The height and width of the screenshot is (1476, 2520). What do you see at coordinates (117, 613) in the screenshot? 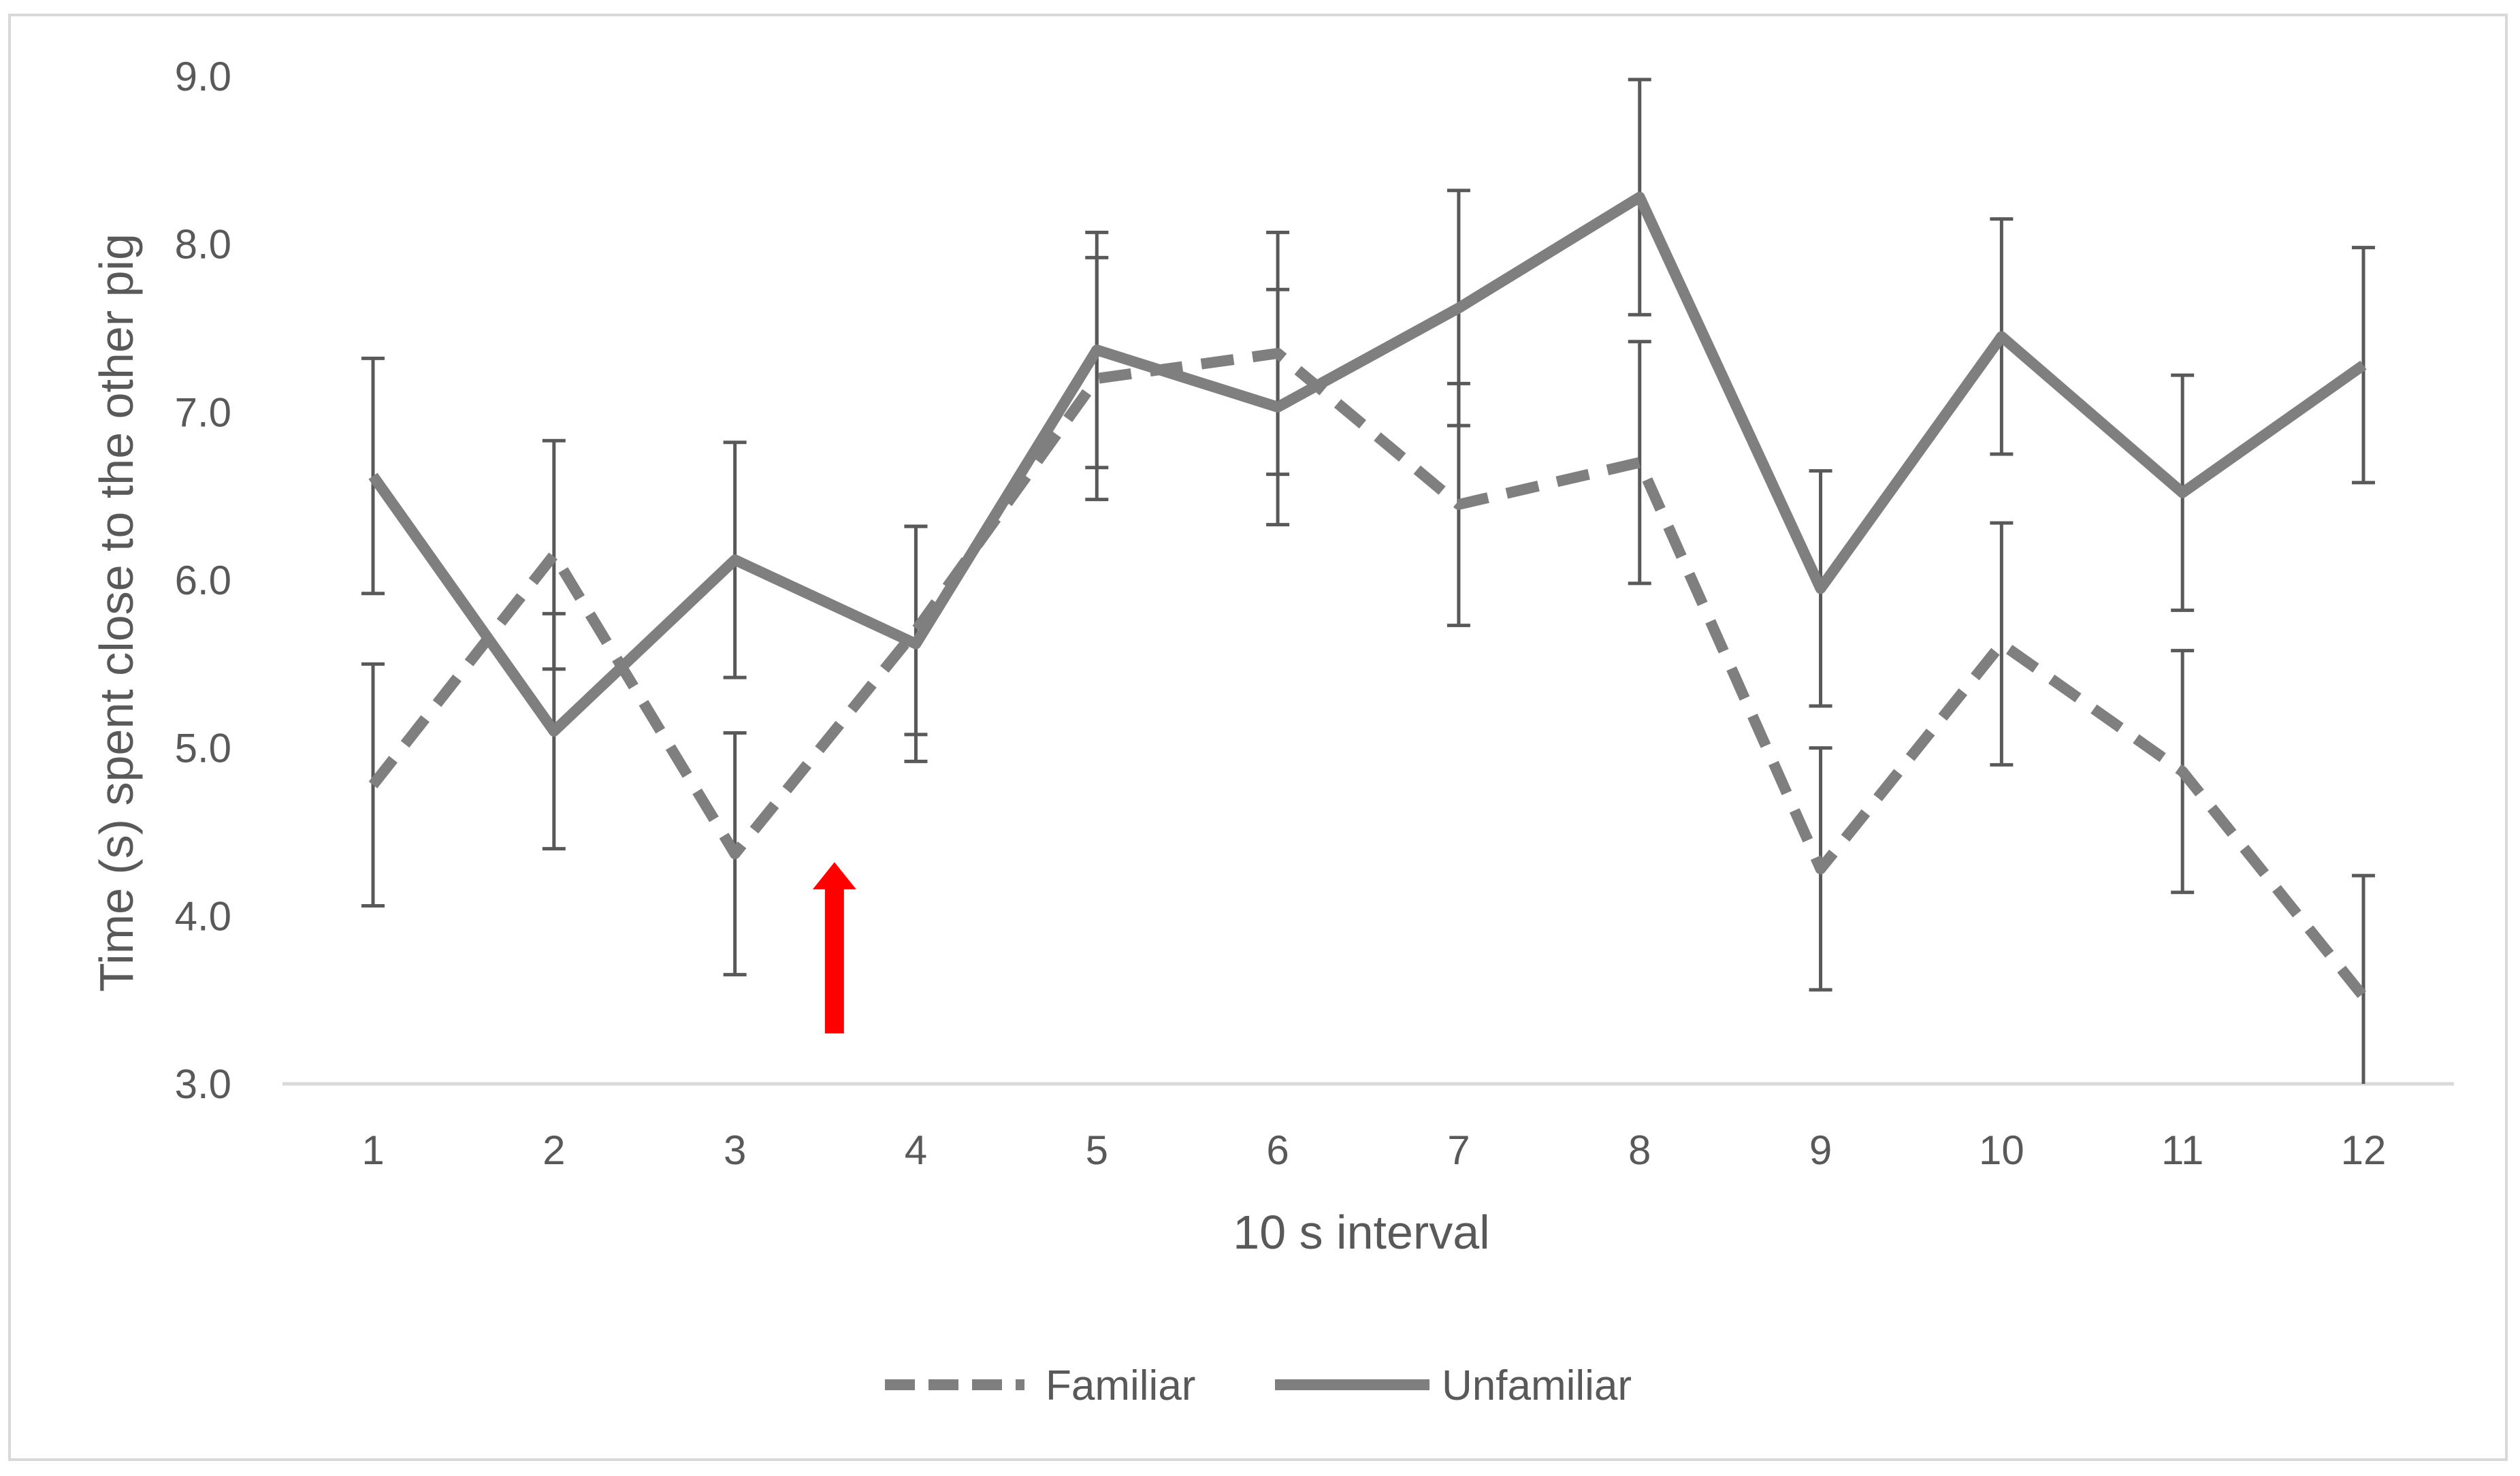
I see `y-axis-title: Time (s) spent close to the other pig` at bounding box center [117, 613].